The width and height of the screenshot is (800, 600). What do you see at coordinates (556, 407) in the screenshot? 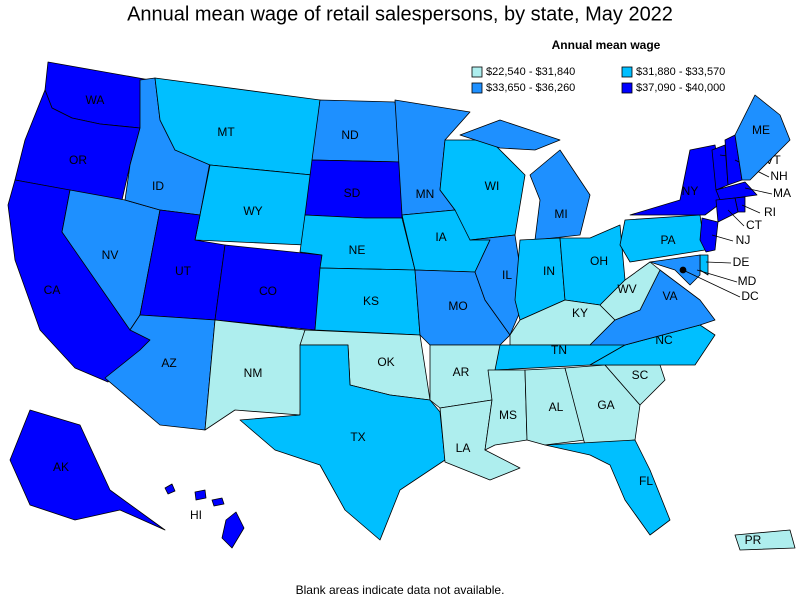
I see `state-label: AL` at bounding box center [556, 407].